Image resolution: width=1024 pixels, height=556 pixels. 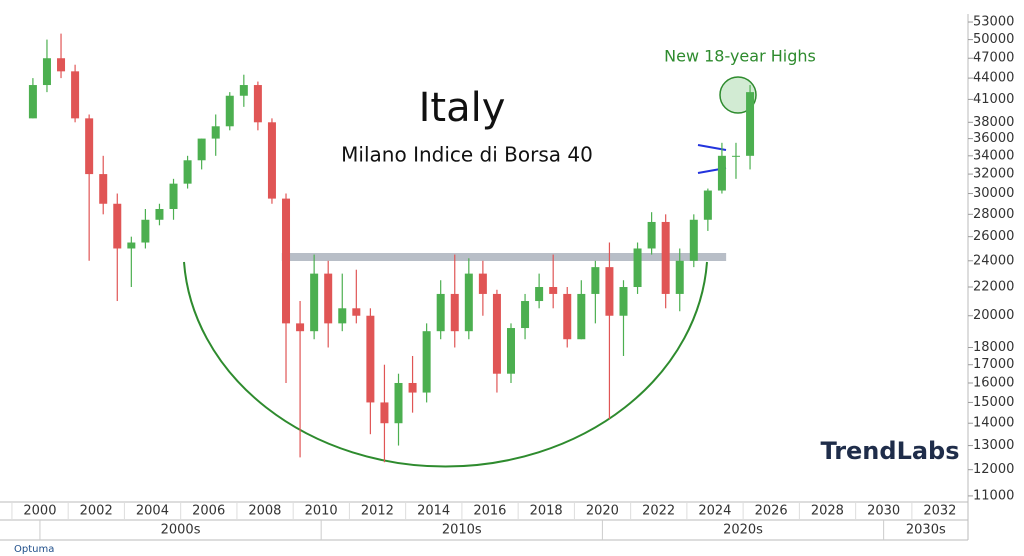 I want to click on y-tick-label: 26000, so click(x=993, y=236).